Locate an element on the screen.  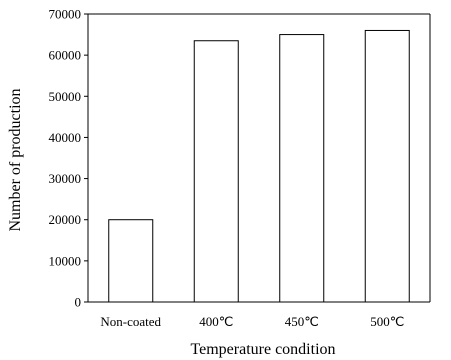
y-tick-label: 50000 is located at coordinates (65, 96).